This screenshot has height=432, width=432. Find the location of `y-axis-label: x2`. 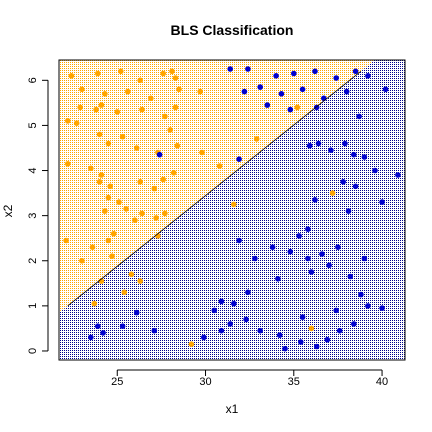

y-axis-label: x2 is located at coordinates (8, 210).